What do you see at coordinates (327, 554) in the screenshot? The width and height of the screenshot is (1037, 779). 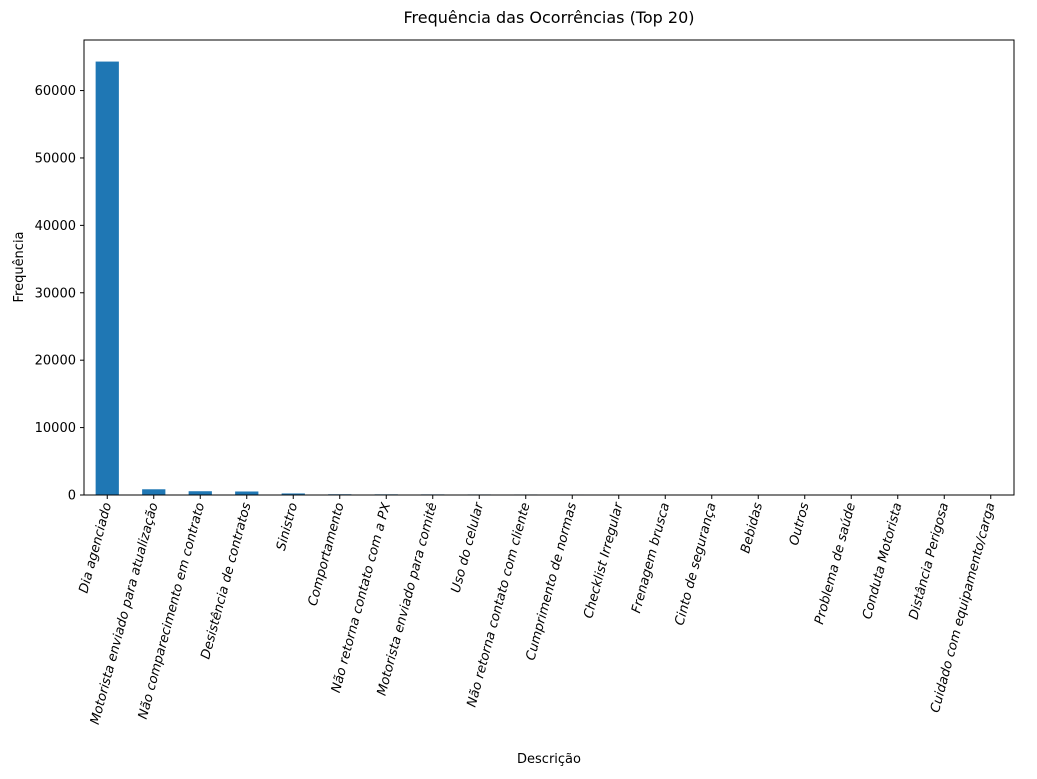 I see `x-tick-label: Comportamento` at bounding box center [327, 554].